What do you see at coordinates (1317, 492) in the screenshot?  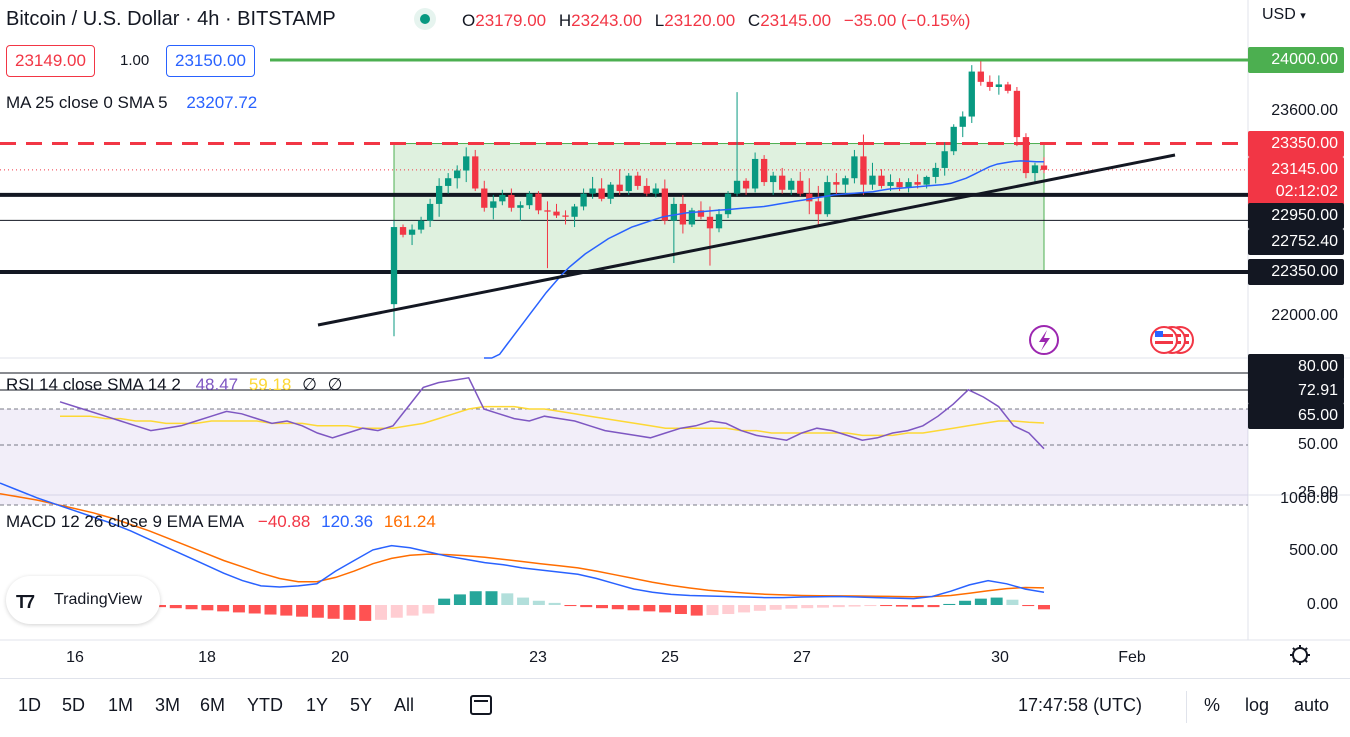 I see `rsi-axis-tick: 25.00` at bounding box center [1317, 492].